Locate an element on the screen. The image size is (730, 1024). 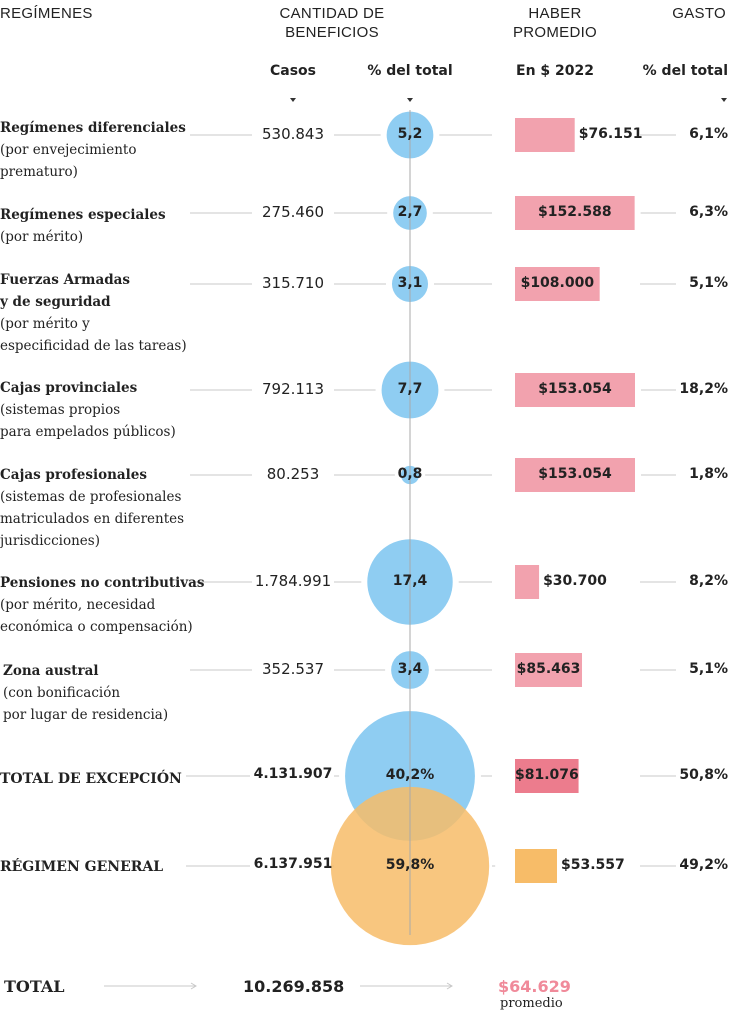
row-casos: 315.710 is located at coordinates (293, 283).